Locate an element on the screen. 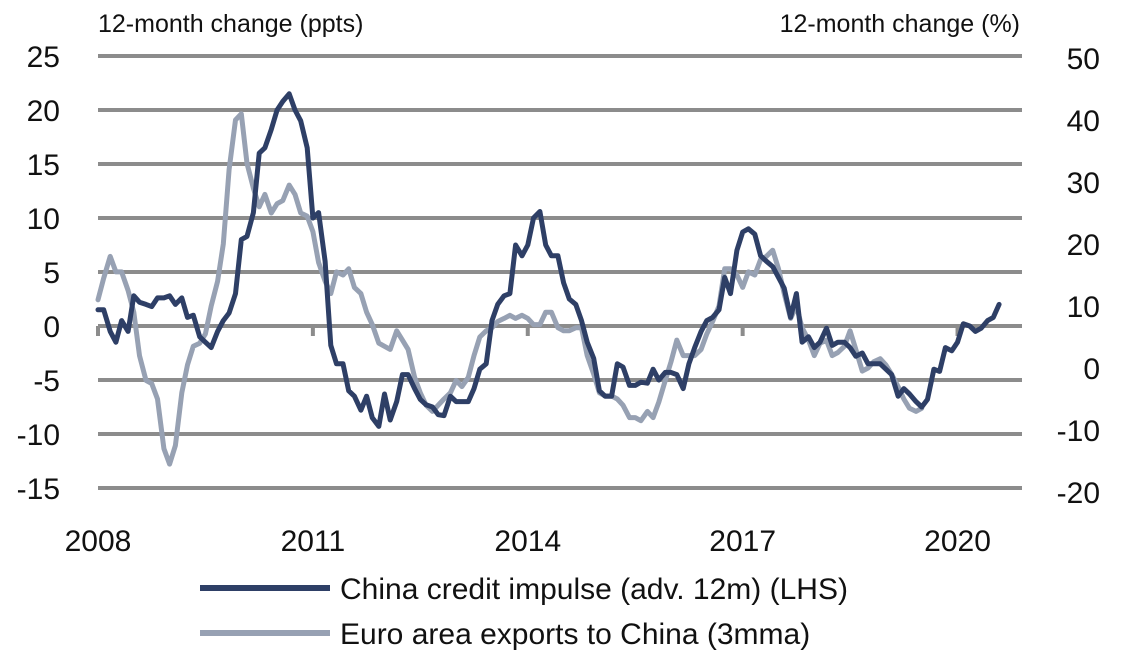 The width and height of the screenshot is (1136, 668). left-tick-label: 15 is located at coordinates (43, 165).